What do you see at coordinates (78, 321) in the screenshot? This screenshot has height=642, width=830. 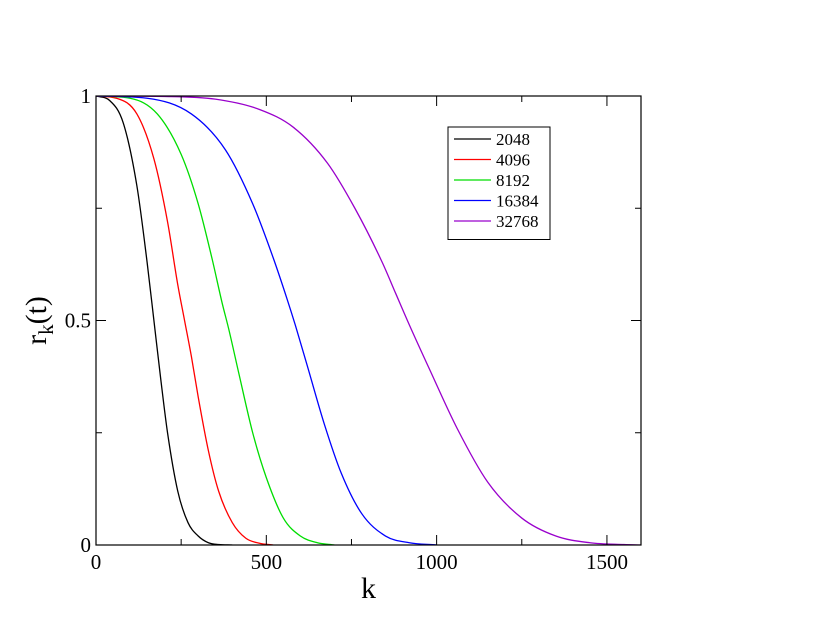 I see `y-tick-label: 0.5` at bounding box center [78, 321].